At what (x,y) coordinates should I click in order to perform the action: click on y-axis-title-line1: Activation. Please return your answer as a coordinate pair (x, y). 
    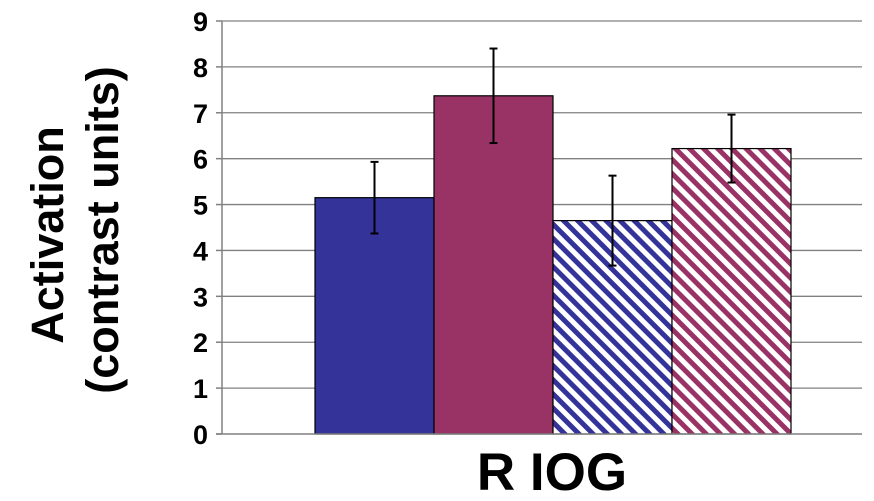
    Looking at the image, I should click on (47, 235).